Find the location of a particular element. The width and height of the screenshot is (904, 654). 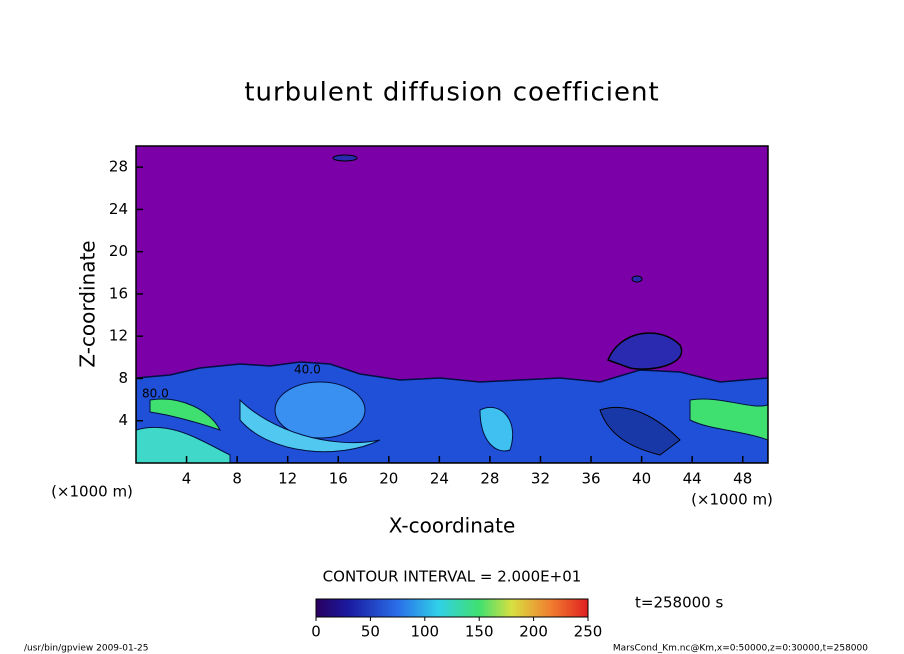

x-tick-label: 20 is located at coordinates (388, 479).